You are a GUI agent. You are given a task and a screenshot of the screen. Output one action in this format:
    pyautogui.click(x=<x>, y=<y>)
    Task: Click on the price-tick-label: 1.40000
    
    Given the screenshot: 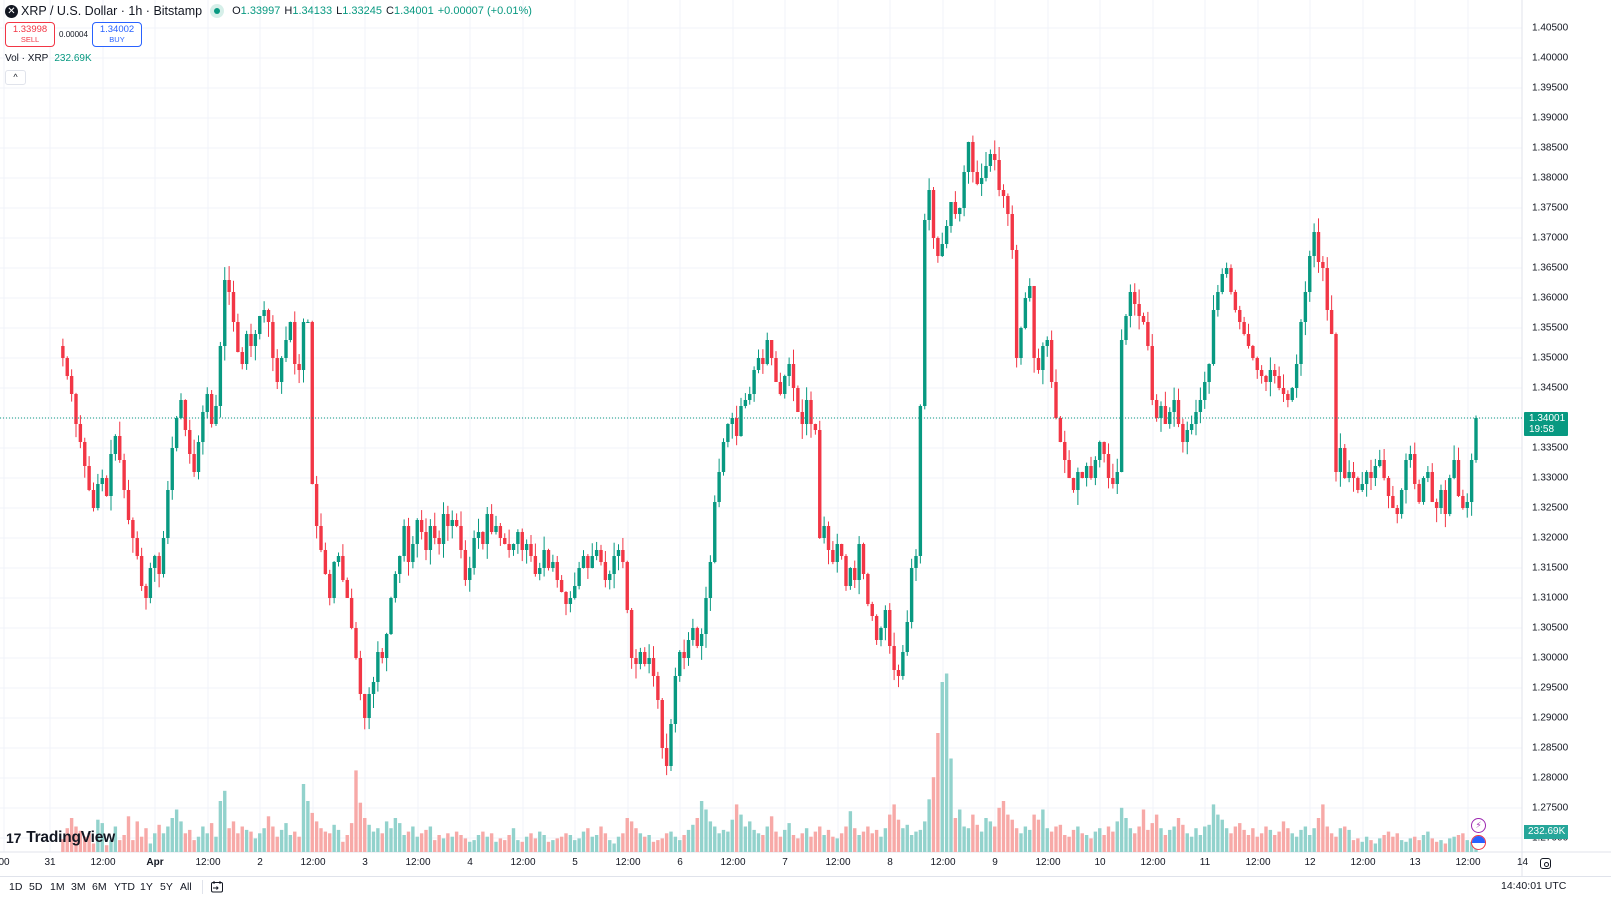 What is the action you would take?
    pyautogui.click(x=1550, y=58)
    